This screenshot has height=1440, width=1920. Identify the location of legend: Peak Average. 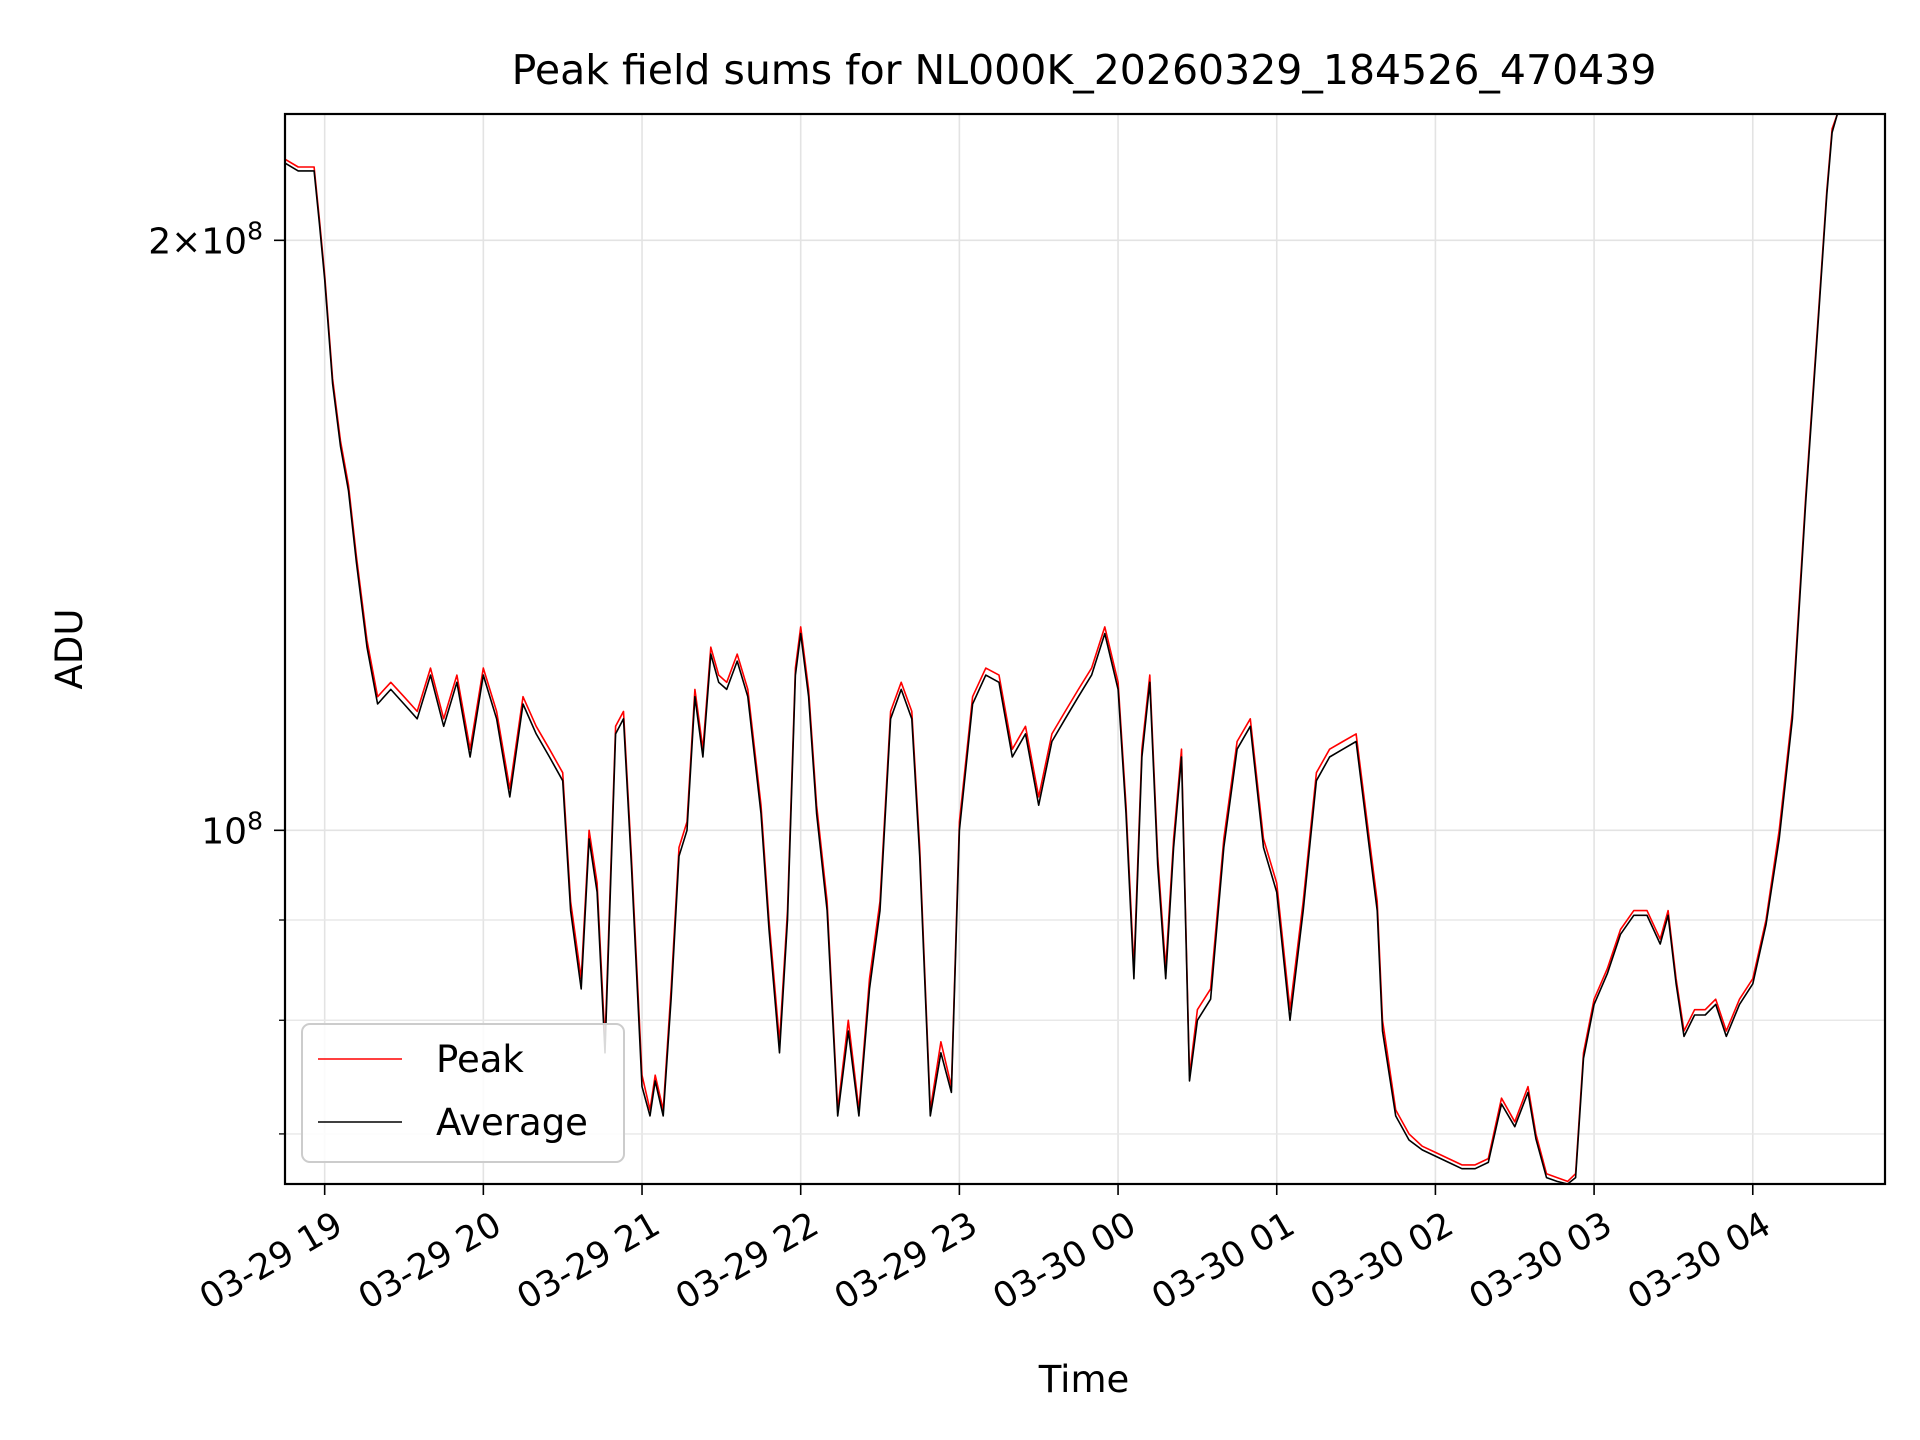
(463, 1093).